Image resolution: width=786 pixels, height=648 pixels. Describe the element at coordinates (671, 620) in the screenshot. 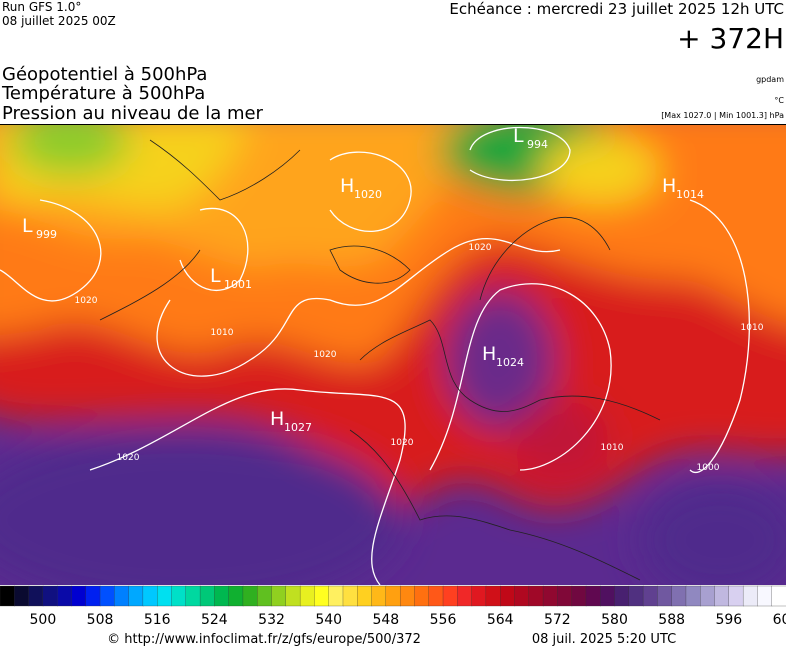

I see `colorbar-label: 588` at that location.